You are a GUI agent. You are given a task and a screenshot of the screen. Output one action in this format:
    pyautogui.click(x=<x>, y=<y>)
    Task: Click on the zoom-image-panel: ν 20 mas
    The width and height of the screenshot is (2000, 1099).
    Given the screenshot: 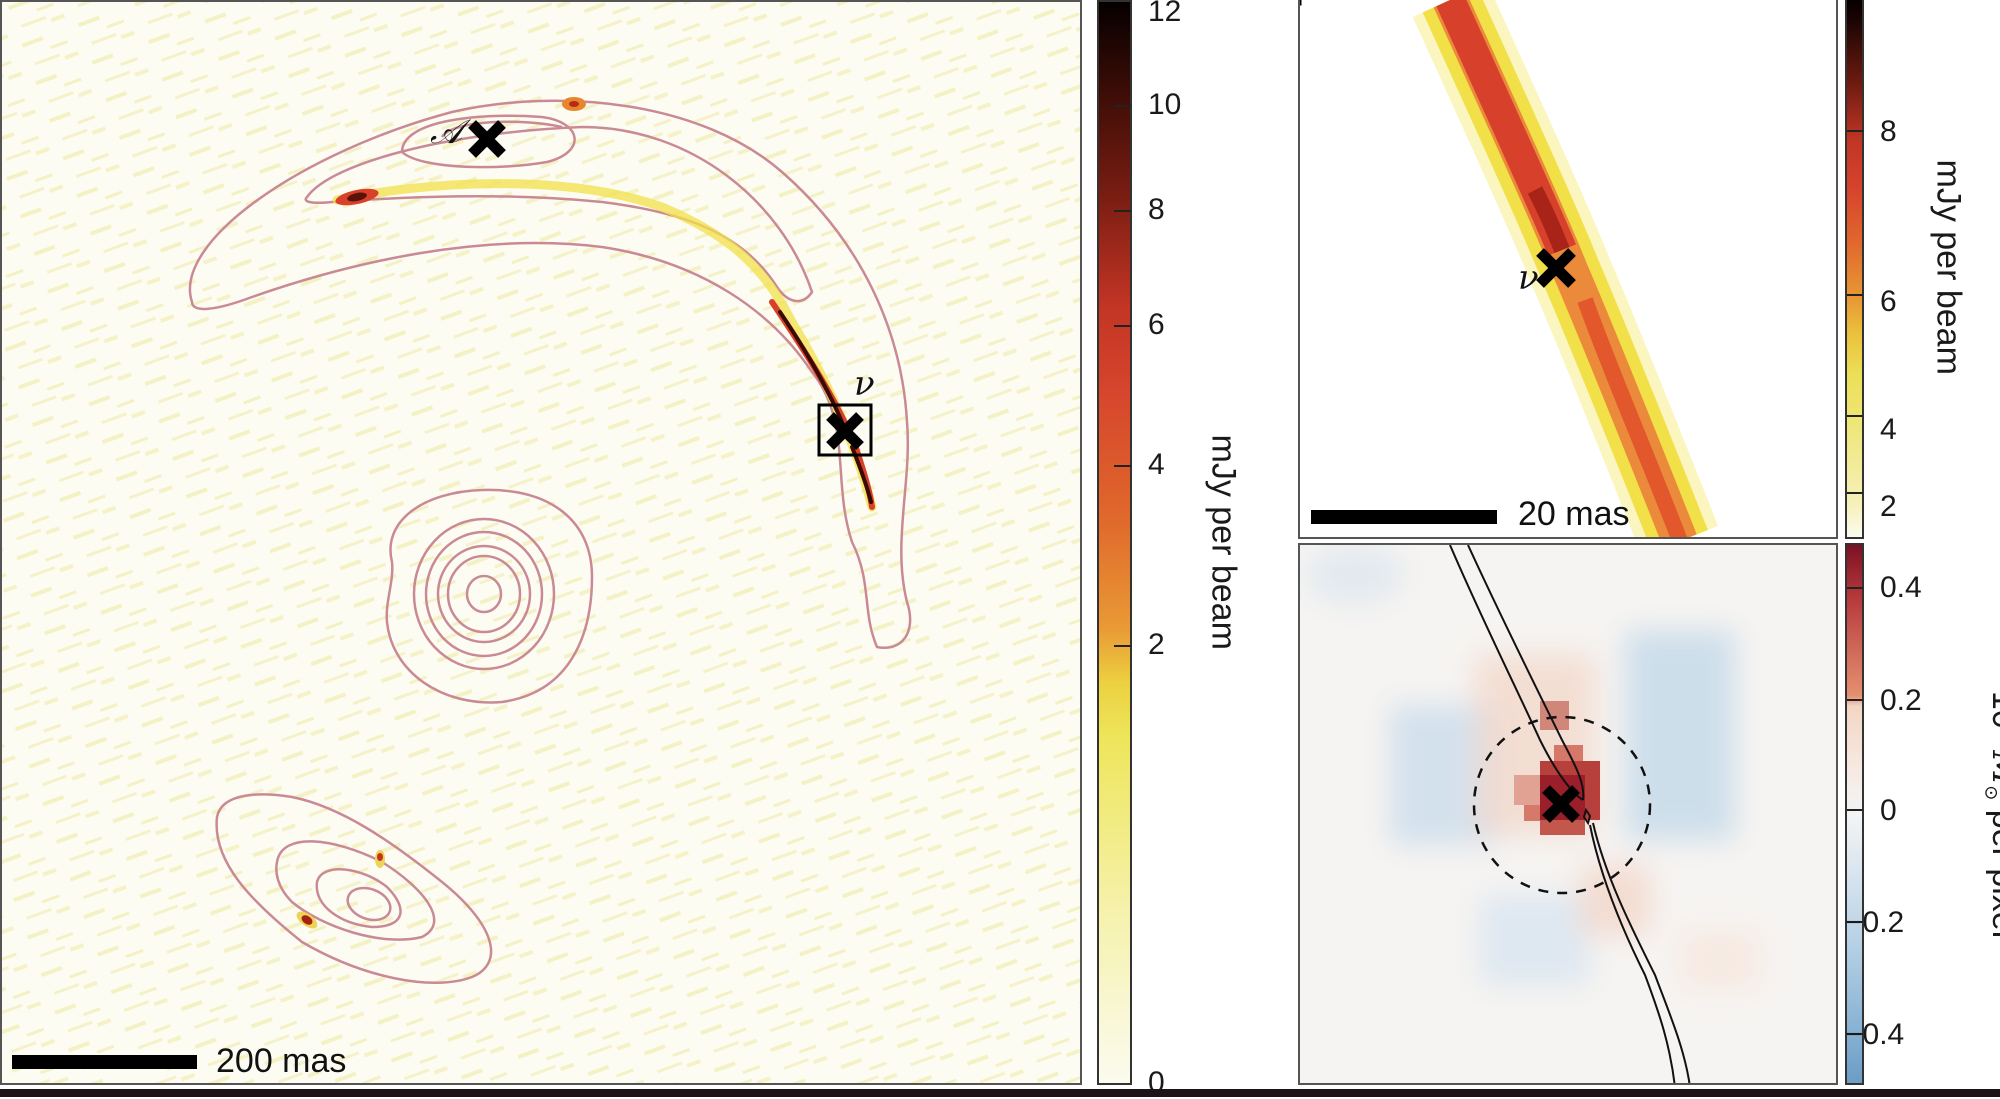 What is the action you would take?
    pyautogui.click(x=1568, y=269)
    